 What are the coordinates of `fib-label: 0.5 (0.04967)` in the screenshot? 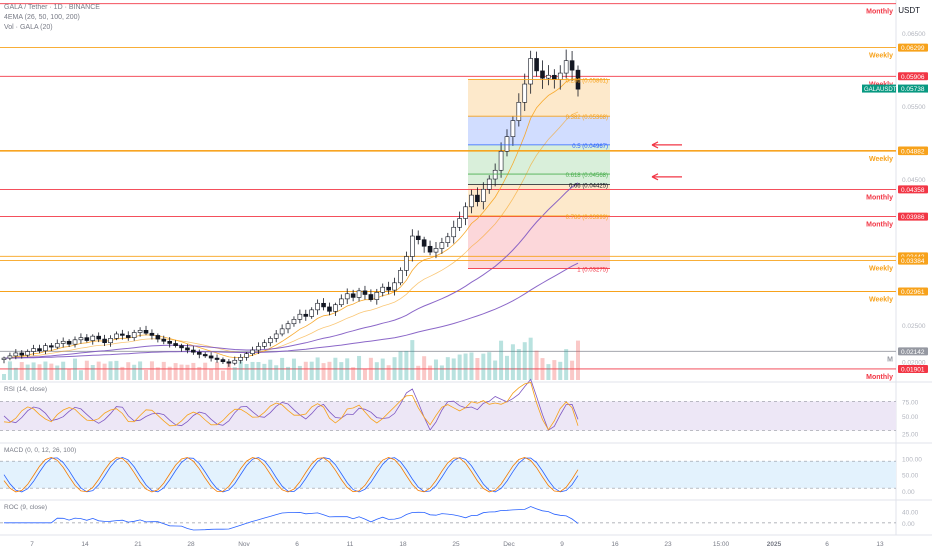 It's located at (590, 147).